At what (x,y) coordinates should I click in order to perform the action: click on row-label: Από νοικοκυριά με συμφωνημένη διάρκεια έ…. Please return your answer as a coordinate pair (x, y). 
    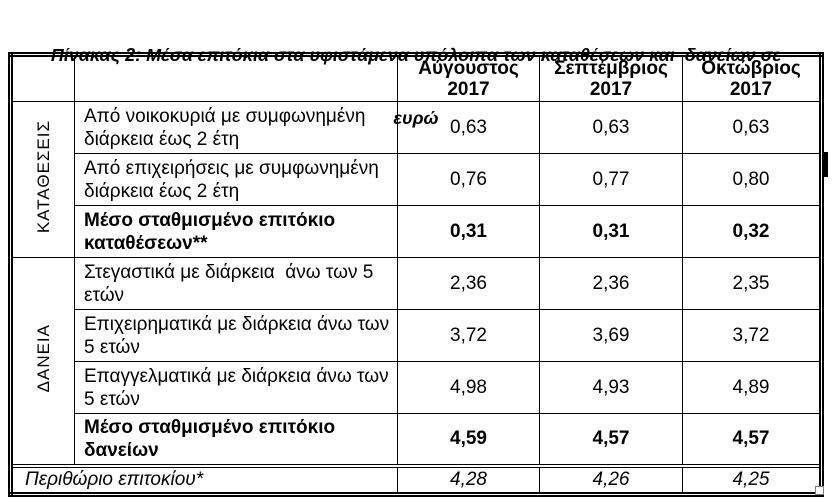
    Looking at the image, I should click on (236, 127).